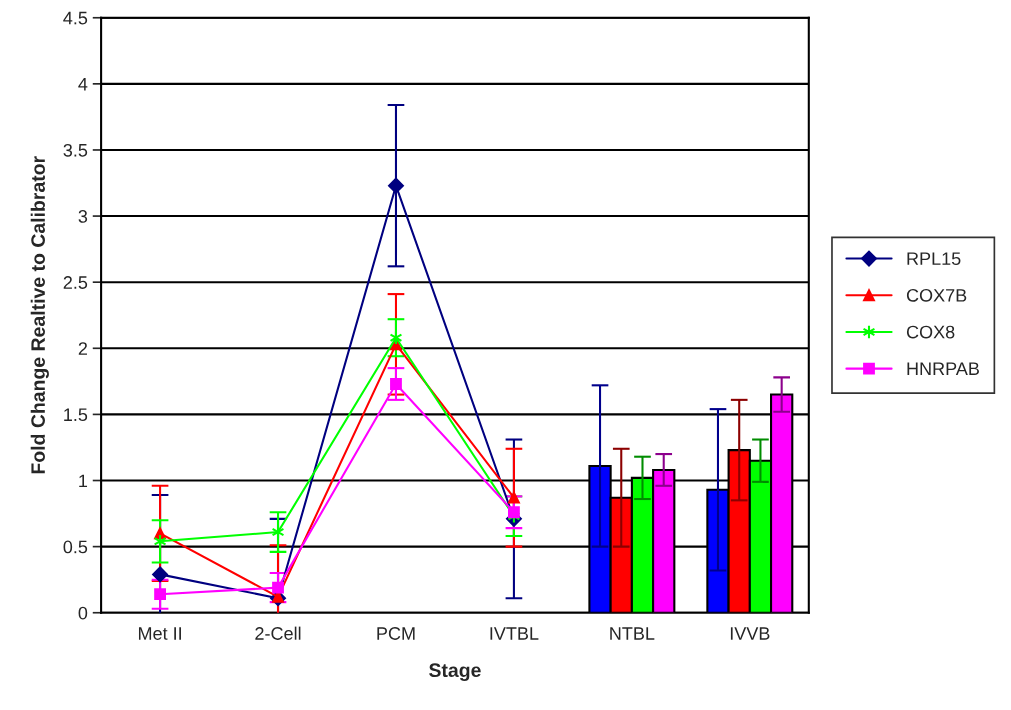 Image resolution: width=1011 pixels, height=710 pixels. I want to click on y-tick-label: 1.5, so click(76, 415).